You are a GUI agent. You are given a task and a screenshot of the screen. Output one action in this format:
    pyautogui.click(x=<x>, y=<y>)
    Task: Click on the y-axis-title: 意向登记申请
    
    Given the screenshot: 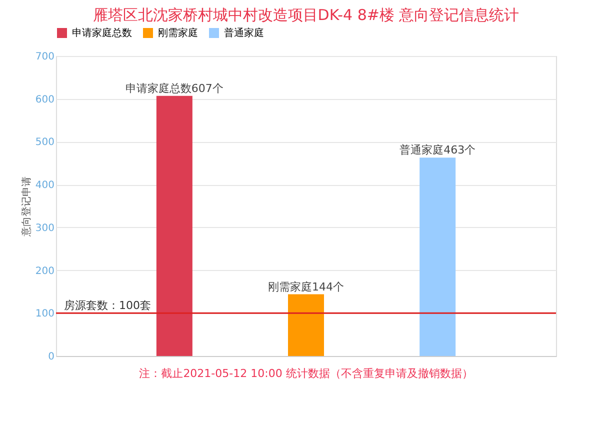 What is the action you would take?
    pyautogui.click(x=26, y=207)
    